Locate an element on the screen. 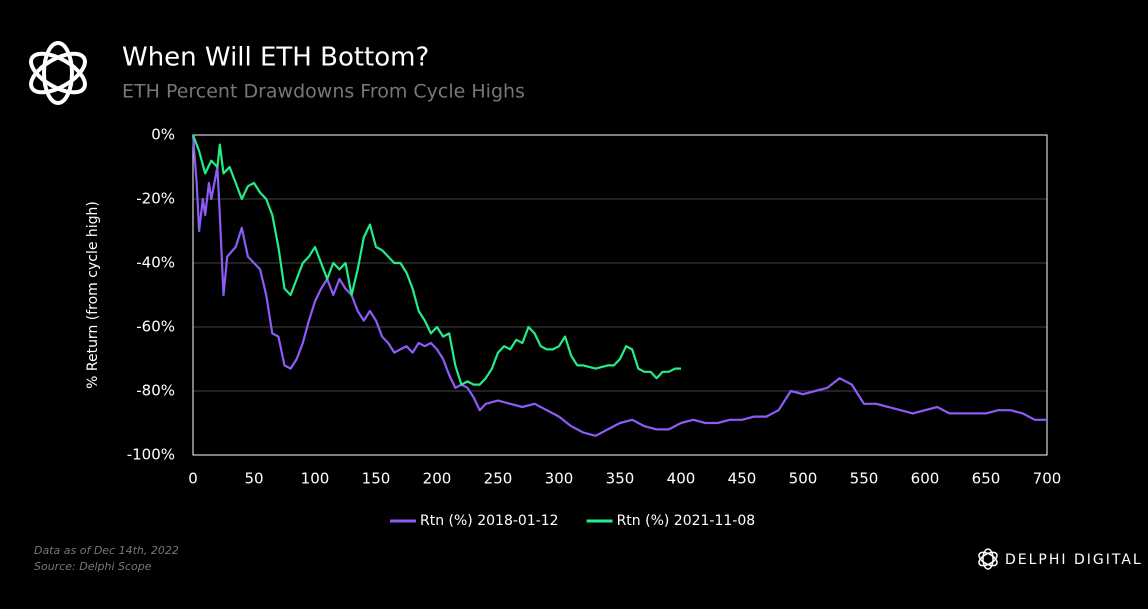 The image size is (1148, 609). x-tick-label: 650 is located at coordinates (986, 479).